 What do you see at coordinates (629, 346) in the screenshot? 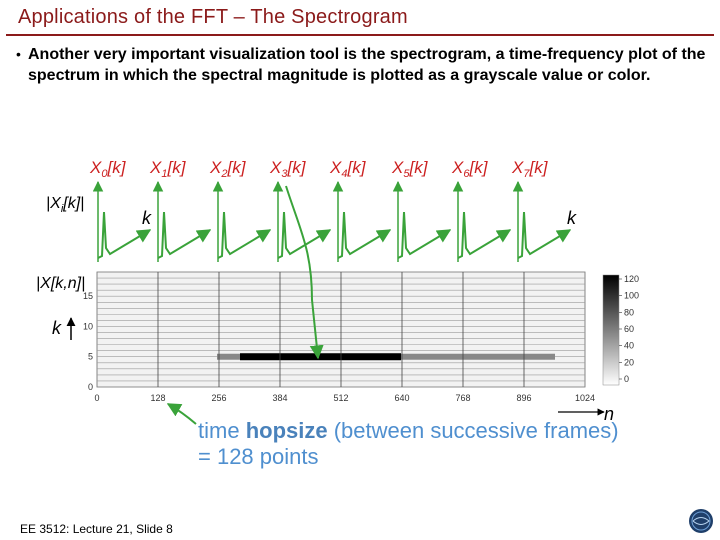
I see `colorbar-tick-label: 40` at bounding box center [629, 346].